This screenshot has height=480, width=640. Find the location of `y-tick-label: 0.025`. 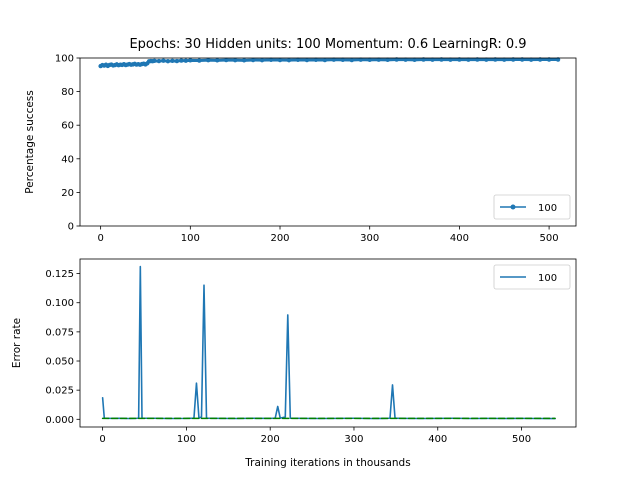

y-tick-label: 0.025 is located at coordinates (59, 391).